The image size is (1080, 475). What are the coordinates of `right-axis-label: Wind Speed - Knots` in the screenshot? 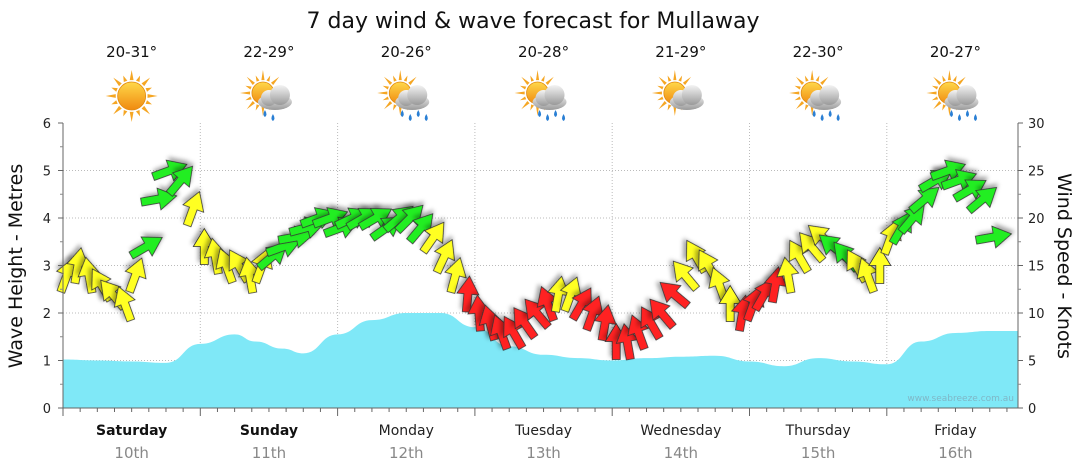 It's located at (1064, 266).